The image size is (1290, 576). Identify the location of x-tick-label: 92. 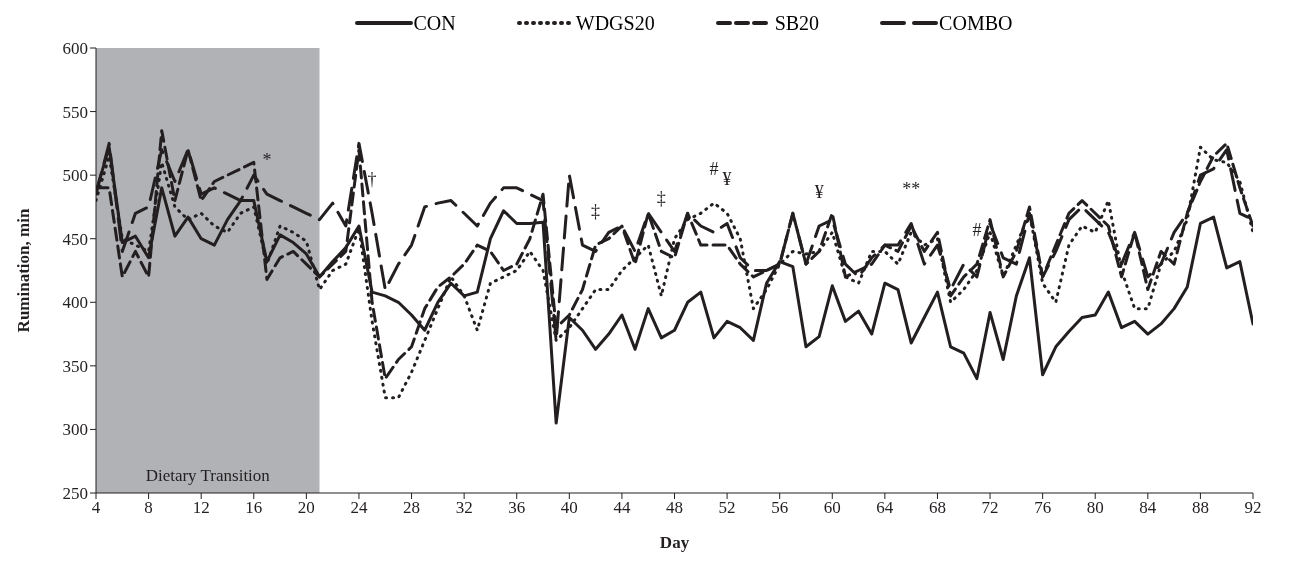
(1253, 508).